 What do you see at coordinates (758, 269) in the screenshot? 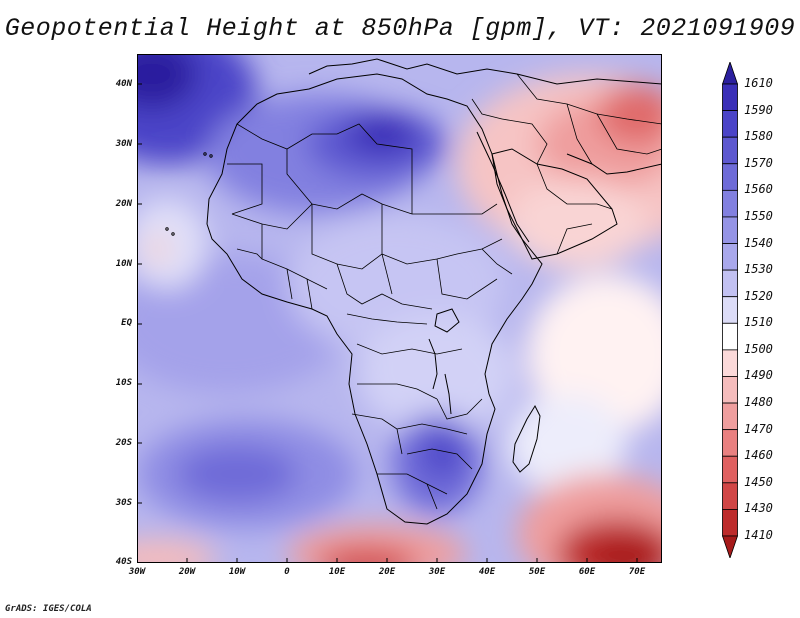
I see `colorbar-label: 1530` at bounding box center [758, 269].